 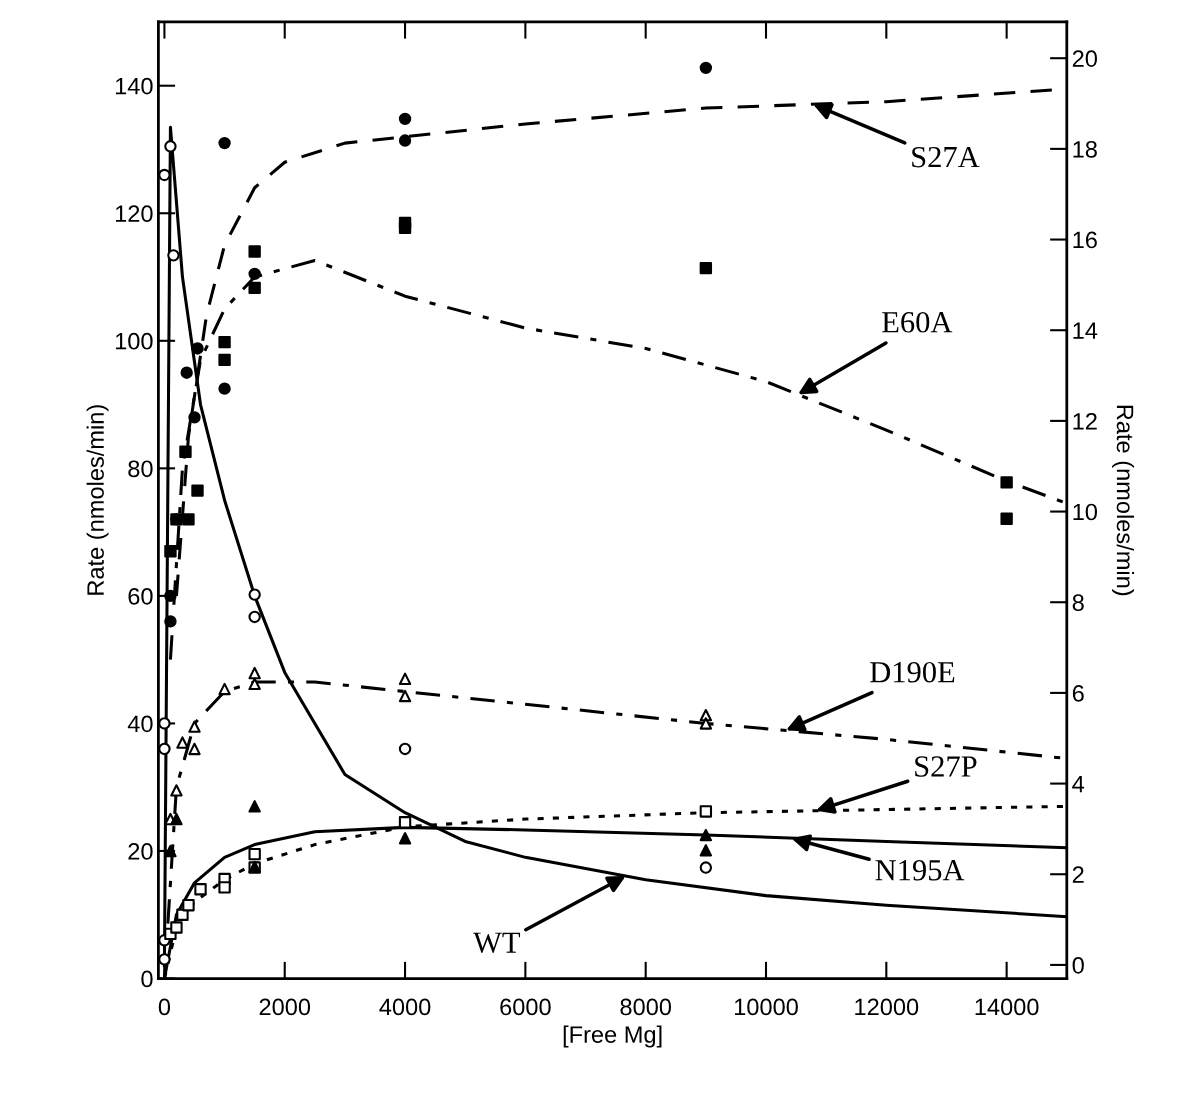 What do you see at coordinates (887, 1007) in the screenshot?
I see `x-tick-label: 12000` at bounding box center [887, 1007].